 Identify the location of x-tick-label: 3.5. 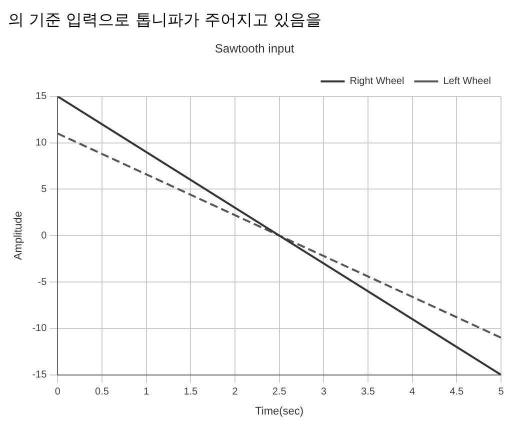
(368, 392).